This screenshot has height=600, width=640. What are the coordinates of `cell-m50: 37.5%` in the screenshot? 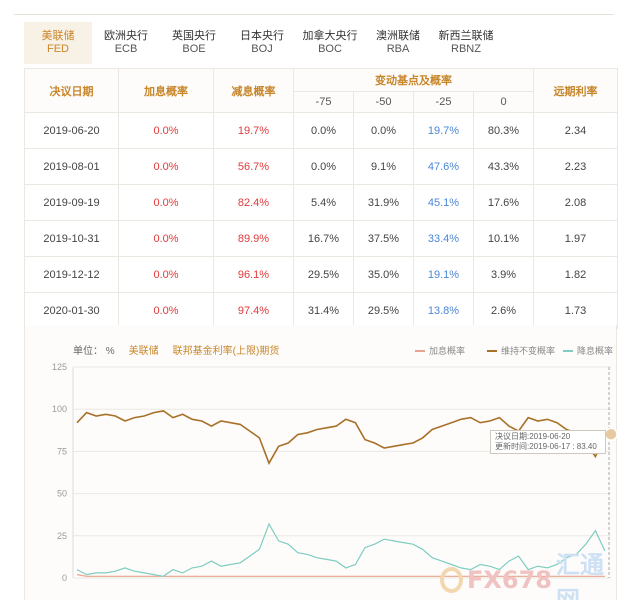 It's located at (383, 238).